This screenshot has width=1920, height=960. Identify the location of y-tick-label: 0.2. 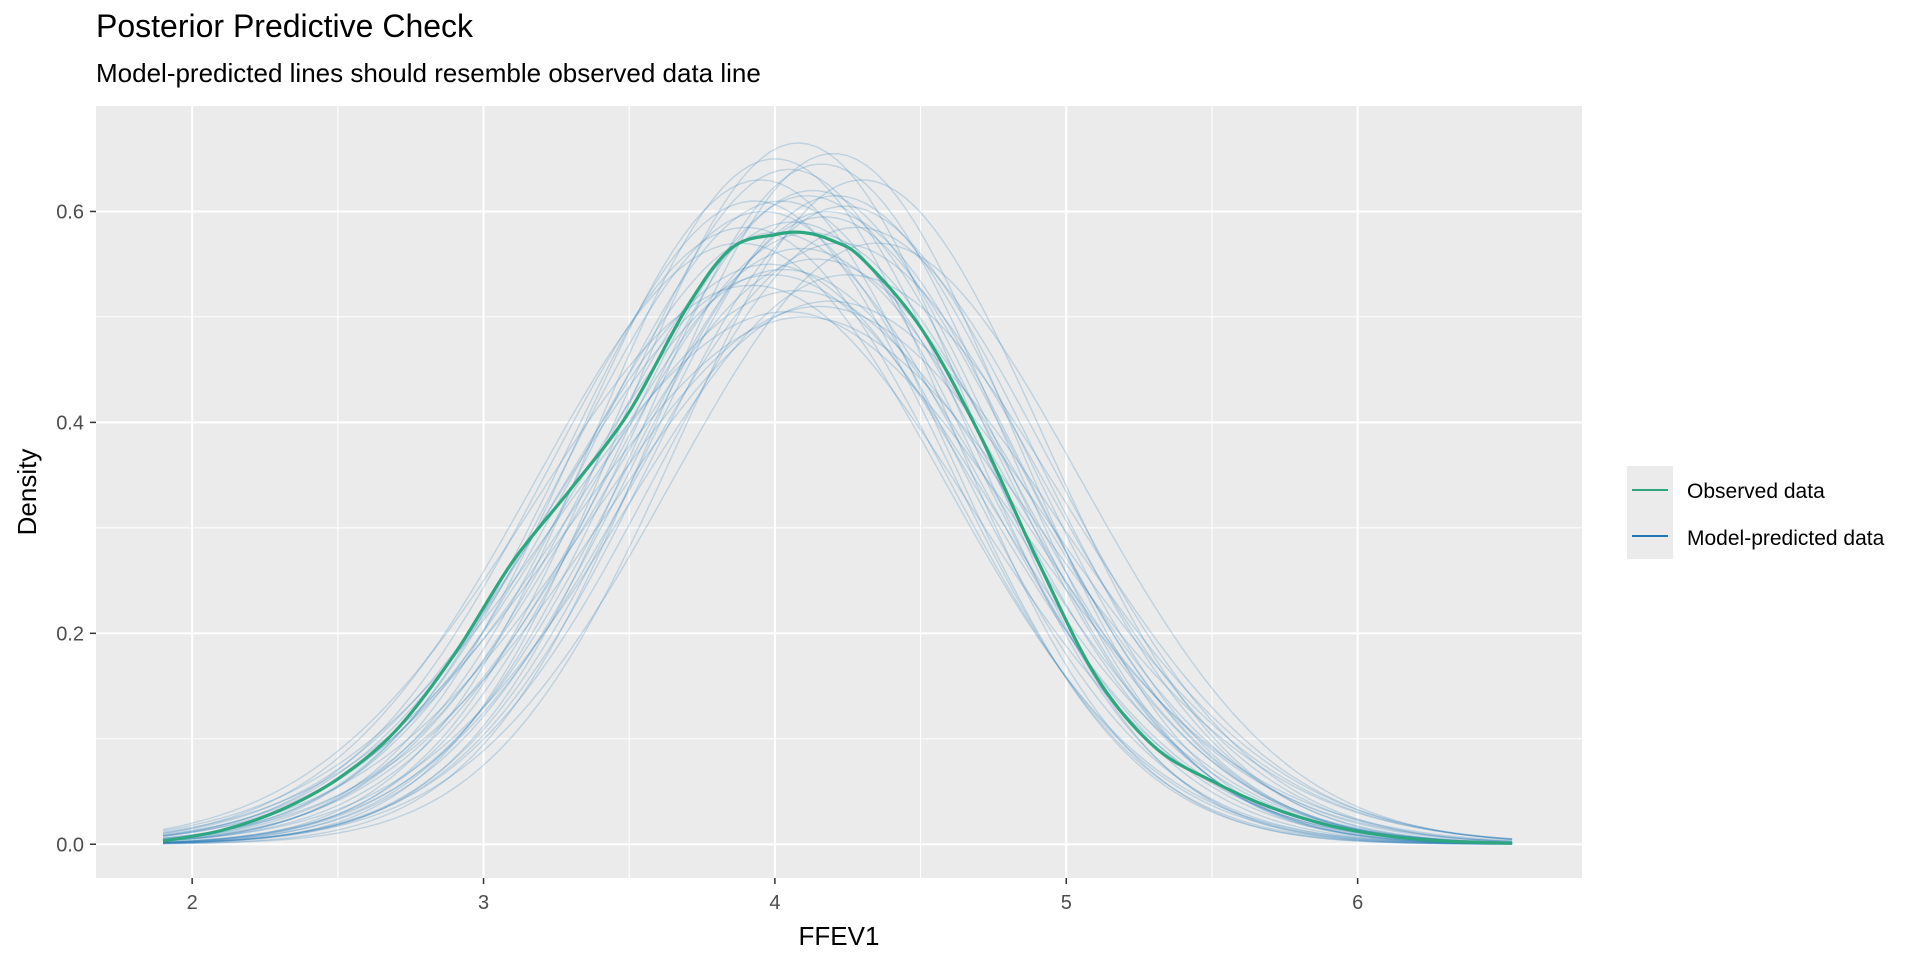
(70, 634).